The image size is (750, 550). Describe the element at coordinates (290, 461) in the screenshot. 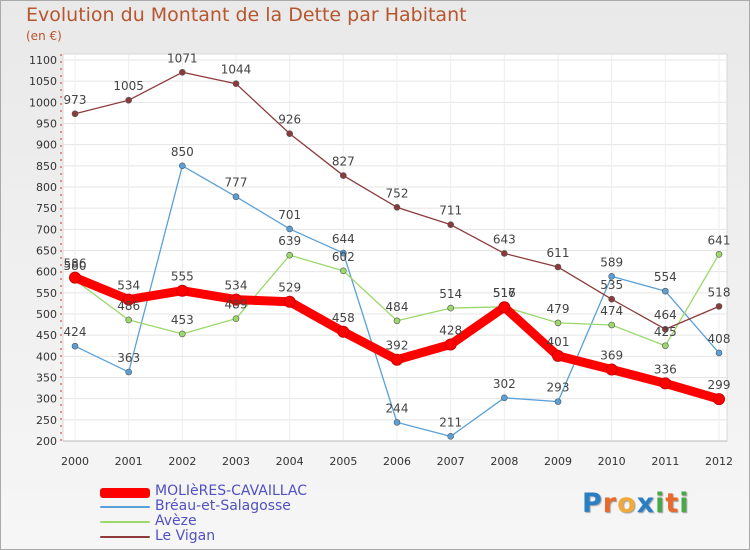

I see `x-tick-label: 2004` at that location.